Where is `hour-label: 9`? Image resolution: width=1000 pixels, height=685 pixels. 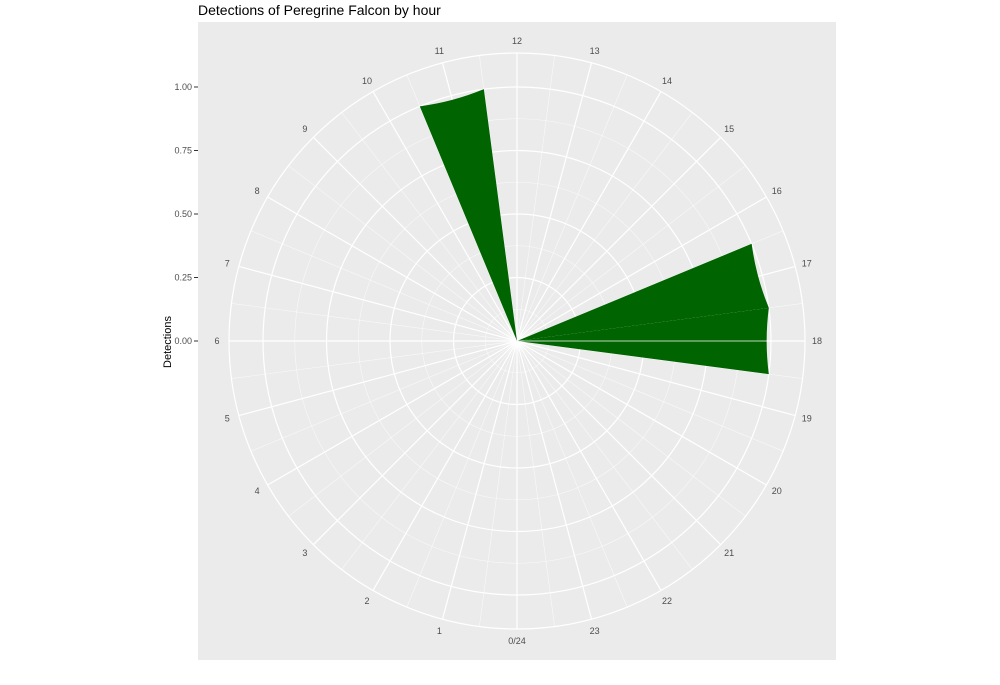
hour-label: 9 is located at coordinates (304, 129).